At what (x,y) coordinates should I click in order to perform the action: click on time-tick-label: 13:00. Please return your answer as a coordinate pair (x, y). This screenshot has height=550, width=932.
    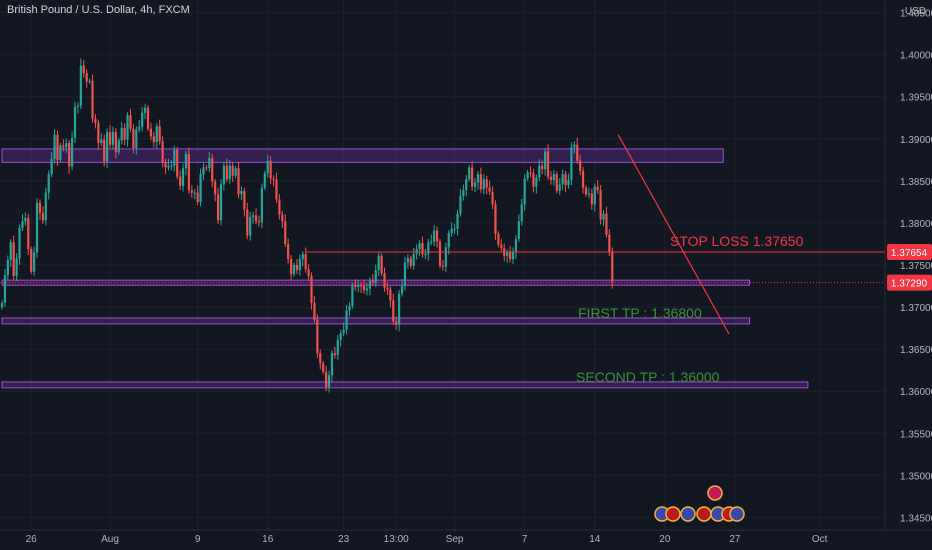
    Looking at the image, I should click on (396, 539).